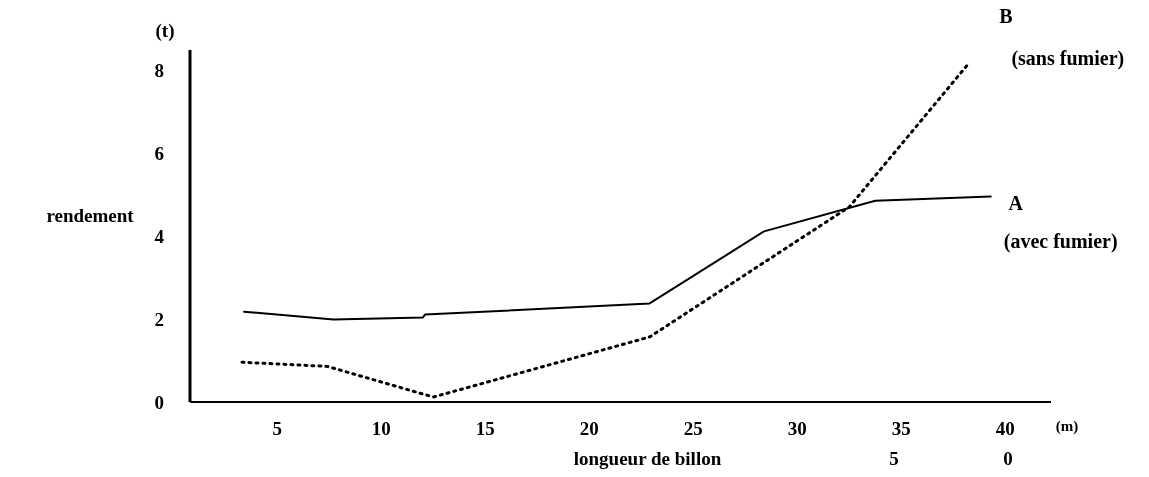  What do you see at coordinates (159, 237) in the screenshot?
I see `y-tick-label: 4` at bounding box center [159, 237].